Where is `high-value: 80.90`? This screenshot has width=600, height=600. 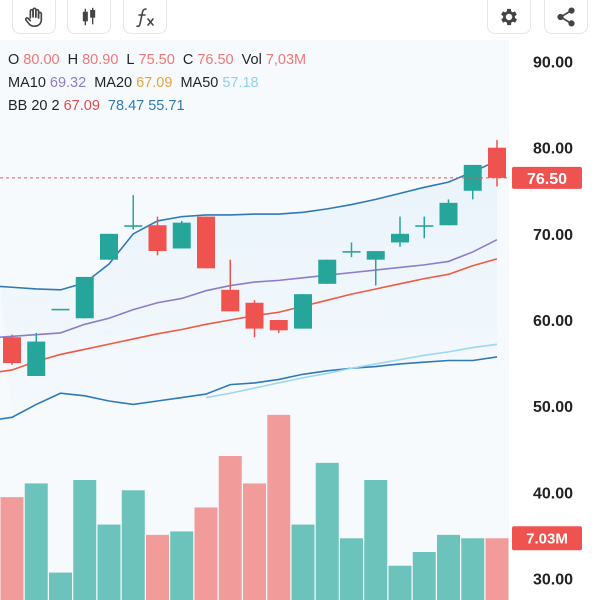
high-value: 80.90 is located at coordinates (100, 60).